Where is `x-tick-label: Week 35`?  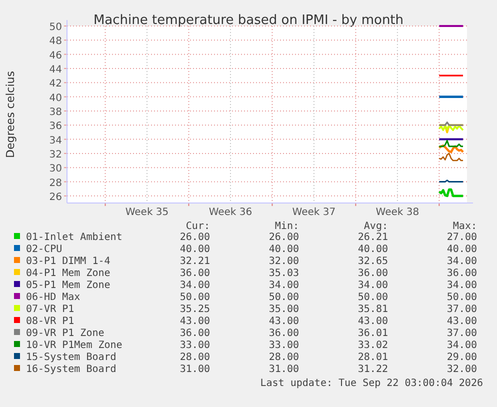 x-tick-label: Week 35 is located at coordinates (147, 212).